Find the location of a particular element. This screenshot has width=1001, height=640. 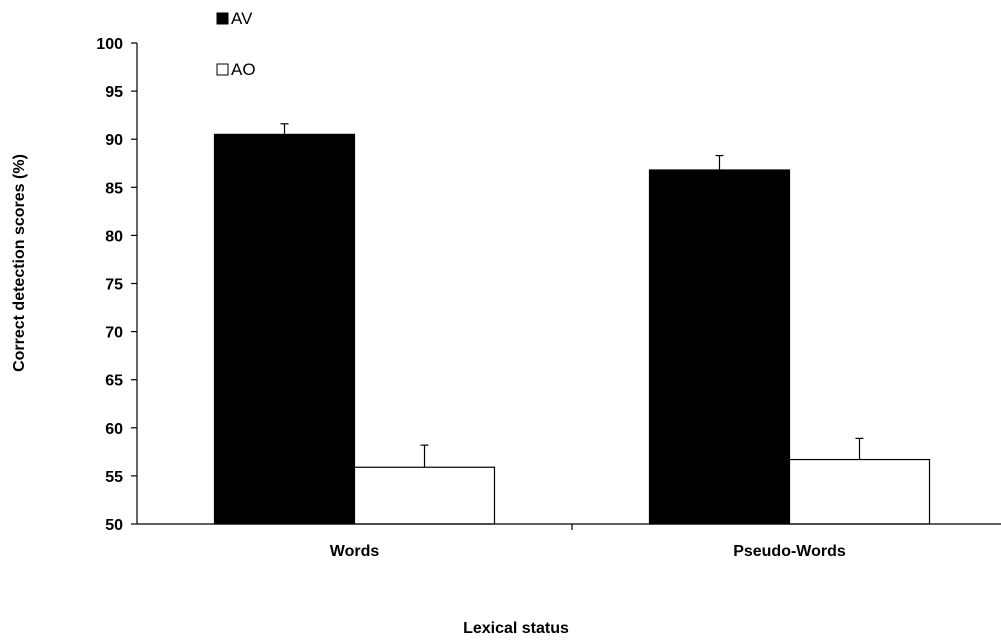

y-tick-label: 50 is located at coordinates (114, 525).